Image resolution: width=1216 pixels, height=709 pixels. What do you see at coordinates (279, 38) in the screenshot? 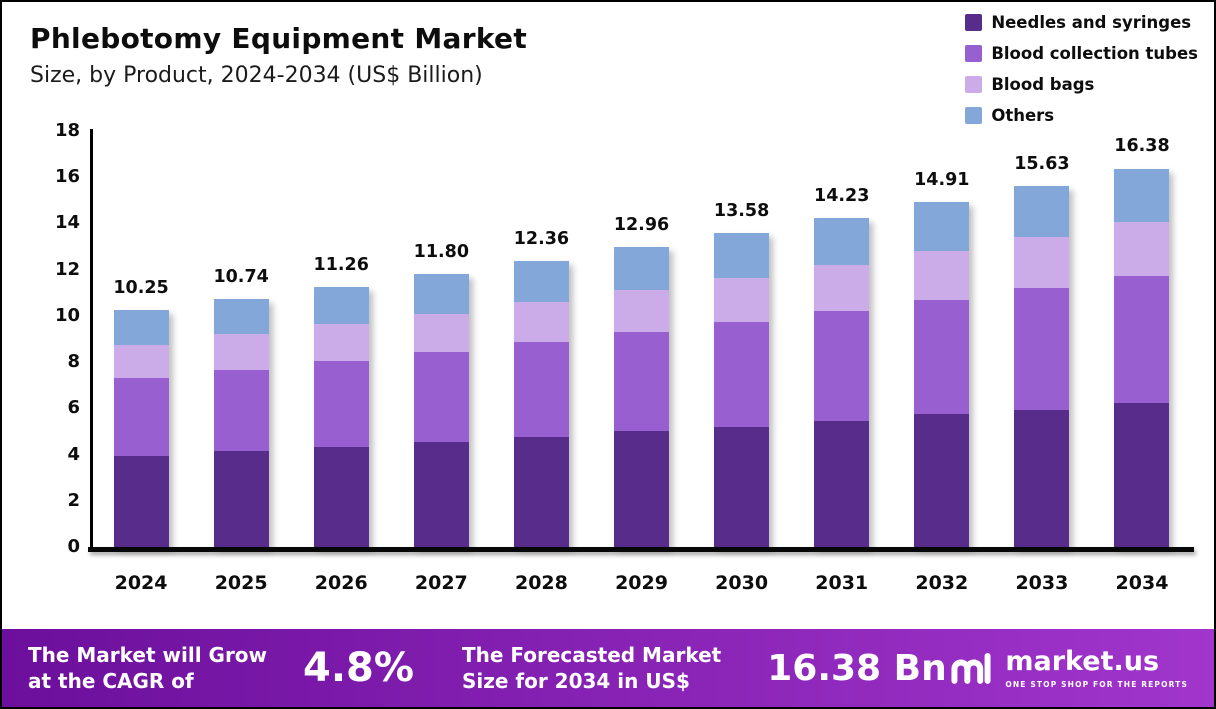
I see `page-title: Phlebotomy Equipment Market` at bounding box center [279, 38].